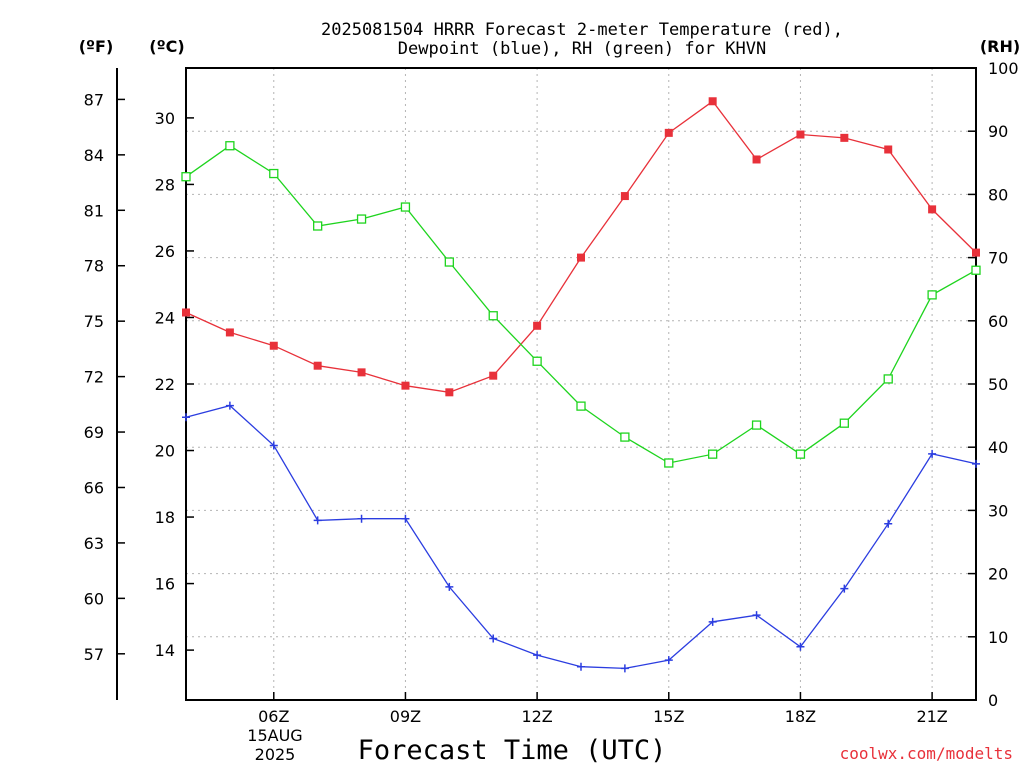  I want to click on celsius-tick-label: 22, so click(165, 384).